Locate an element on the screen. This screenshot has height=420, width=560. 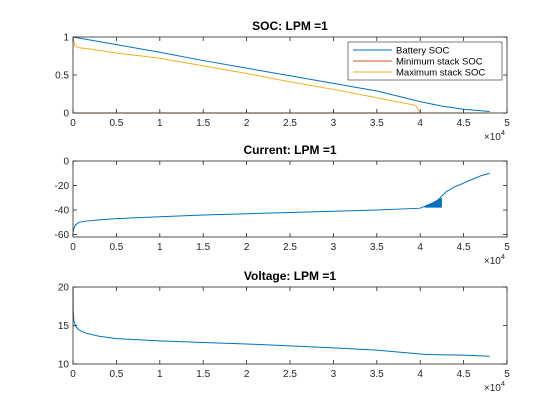
legend-label: Minimum stack SOC is located at coordinates (439, 61).